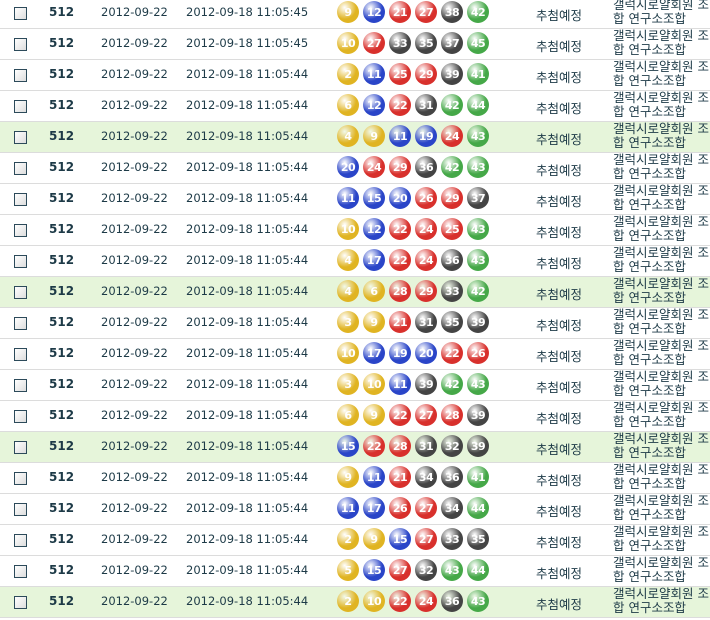 This screenshot has height=620, width=710. Describe the element at coordinates (478, 477) in the screenshot. I see `lottery-ball: 41` at that location.